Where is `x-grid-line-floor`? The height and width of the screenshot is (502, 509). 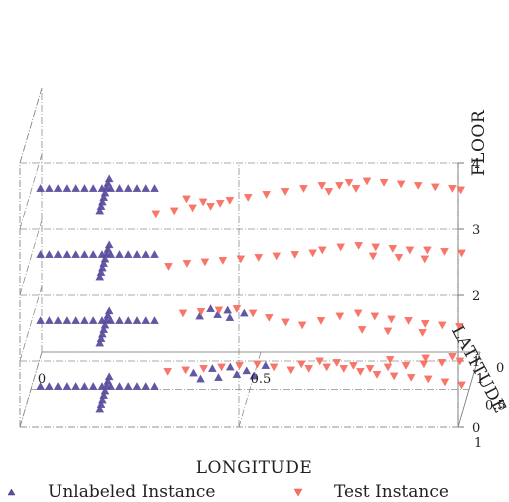
x-grid-line-floor is located at coordinates (469, 389).